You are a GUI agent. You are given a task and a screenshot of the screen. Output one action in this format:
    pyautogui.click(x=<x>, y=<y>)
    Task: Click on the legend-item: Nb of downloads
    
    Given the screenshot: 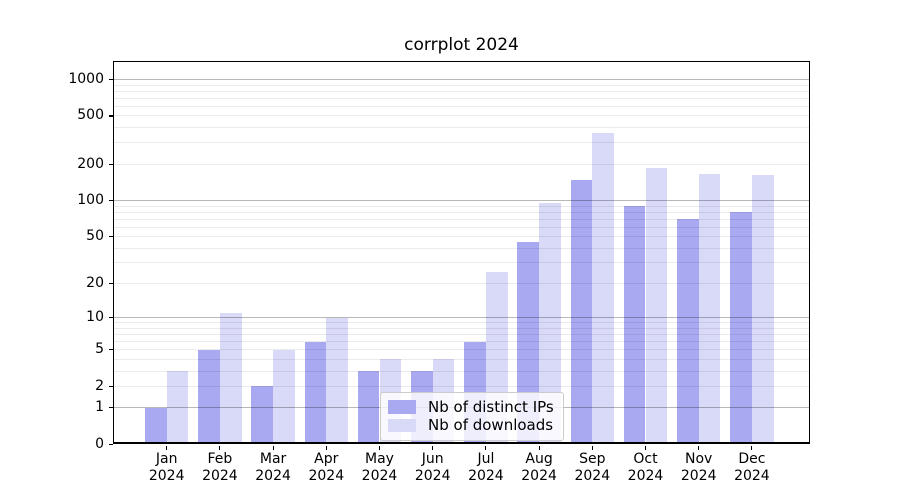 What is the action you would take?
    pyautogui.click(x=471, y=425)
    